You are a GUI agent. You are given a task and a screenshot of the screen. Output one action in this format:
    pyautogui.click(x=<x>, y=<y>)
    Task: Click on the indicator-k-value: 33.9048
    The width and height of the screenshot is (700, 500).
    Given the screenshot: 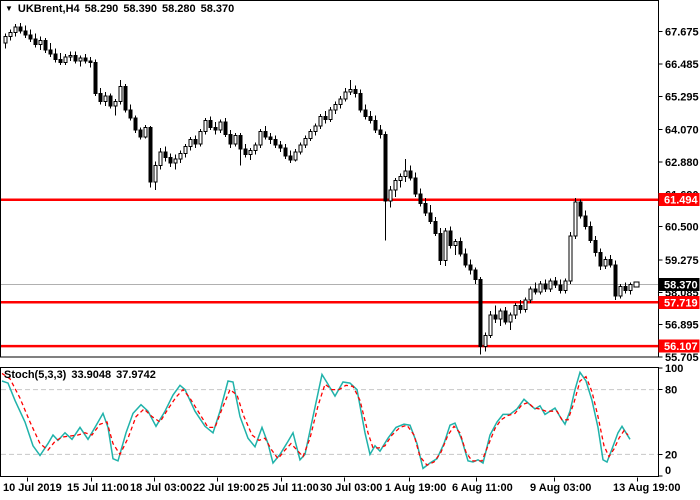 What is the action you would take?
    pyautogui.click(x=91, y=375)
    